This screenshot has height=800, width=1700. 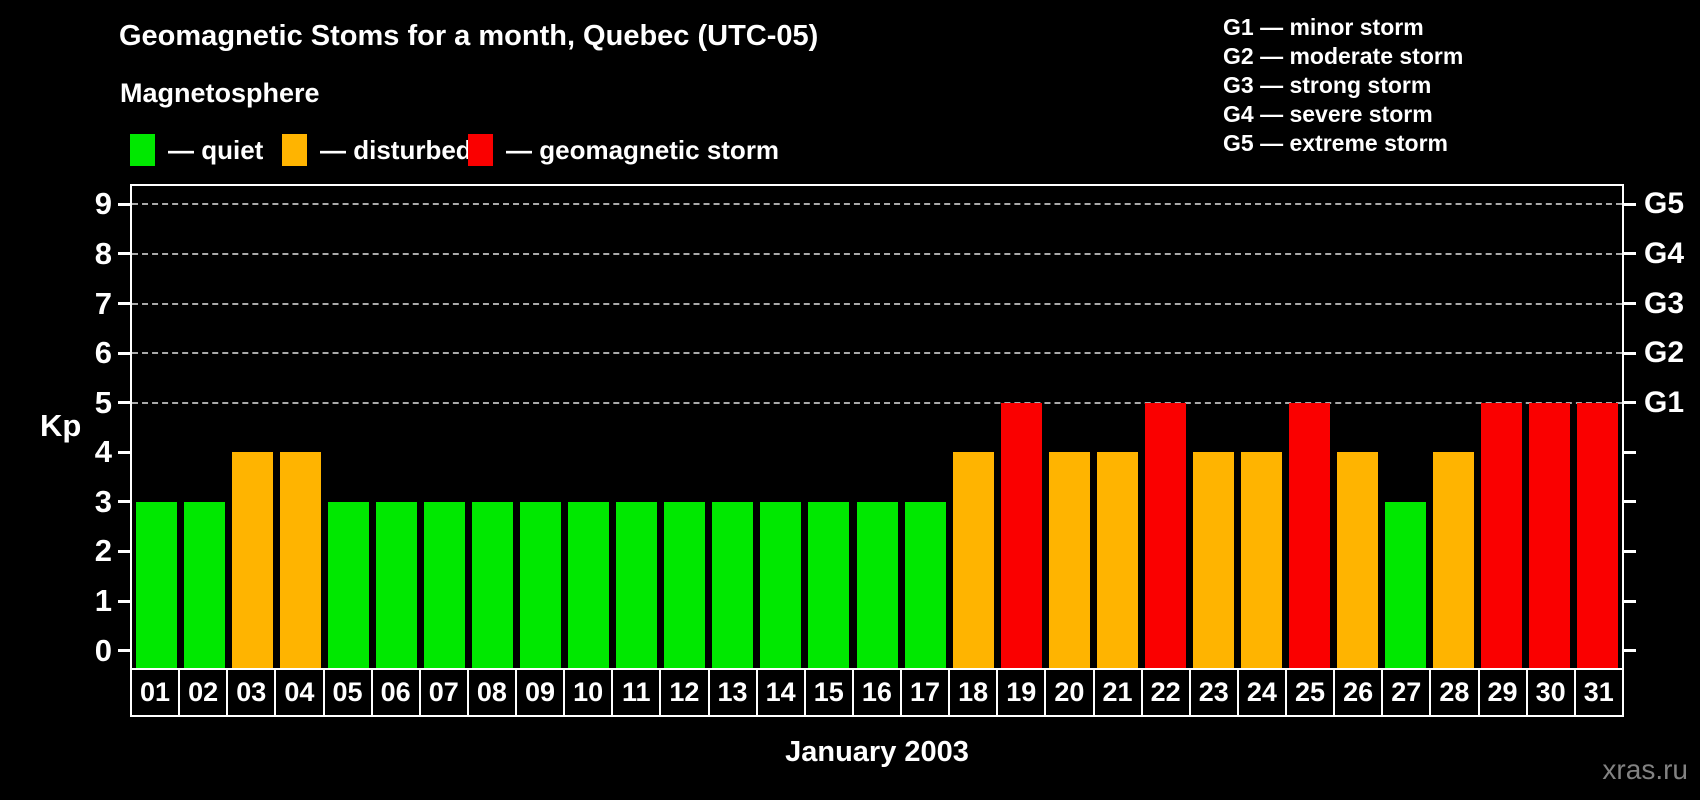 What do you see at coordinates (103, 253) in the screenshot?
I see `y-axis-tick-label: 8` at bounding box center [103, 253].